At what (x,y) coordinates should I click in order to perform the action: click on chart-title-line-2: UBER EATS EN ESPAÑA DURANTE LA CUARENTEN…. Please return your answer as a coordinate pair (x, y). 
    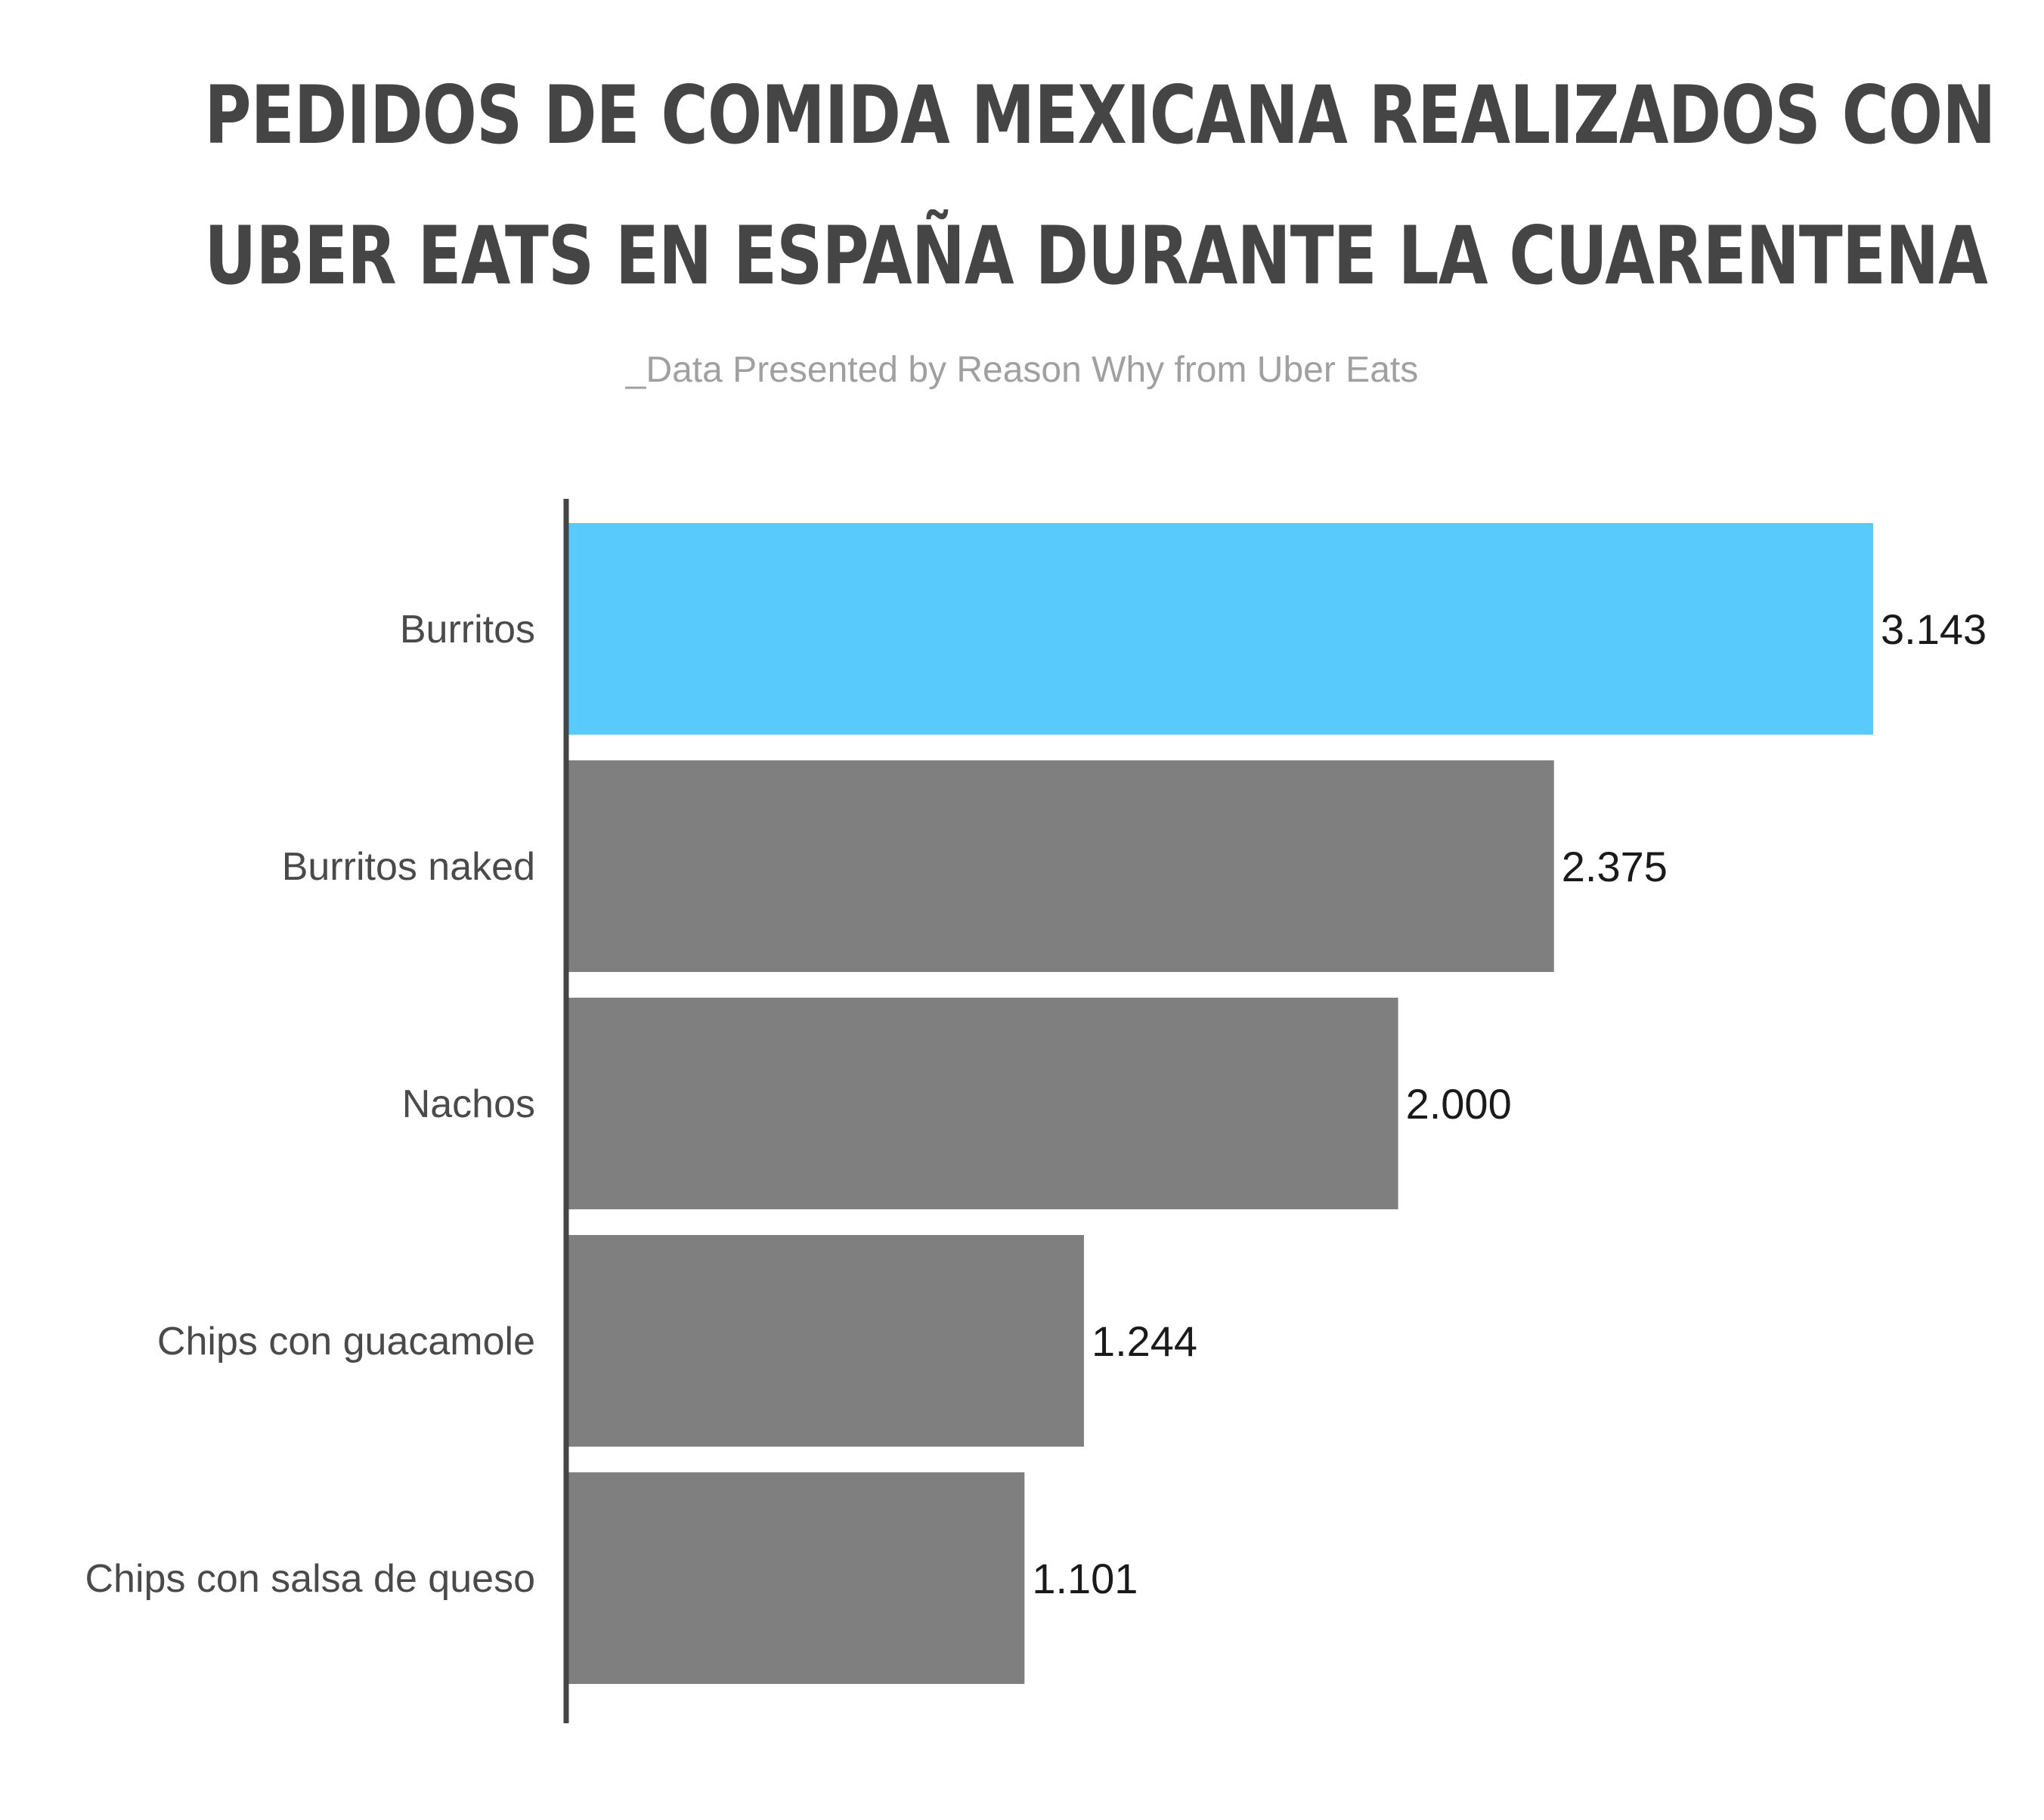
    Looking at the image, I should click on (1096, 255).